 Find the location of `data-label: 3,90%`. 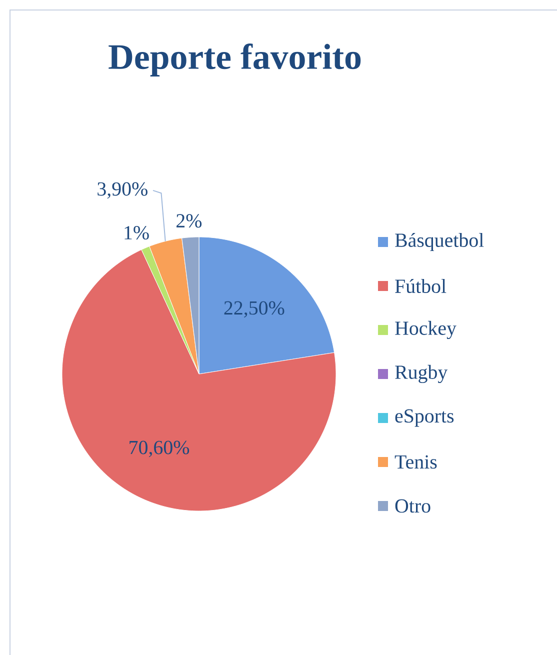

data-label: 3,90% is located at coordinates (123, 190).